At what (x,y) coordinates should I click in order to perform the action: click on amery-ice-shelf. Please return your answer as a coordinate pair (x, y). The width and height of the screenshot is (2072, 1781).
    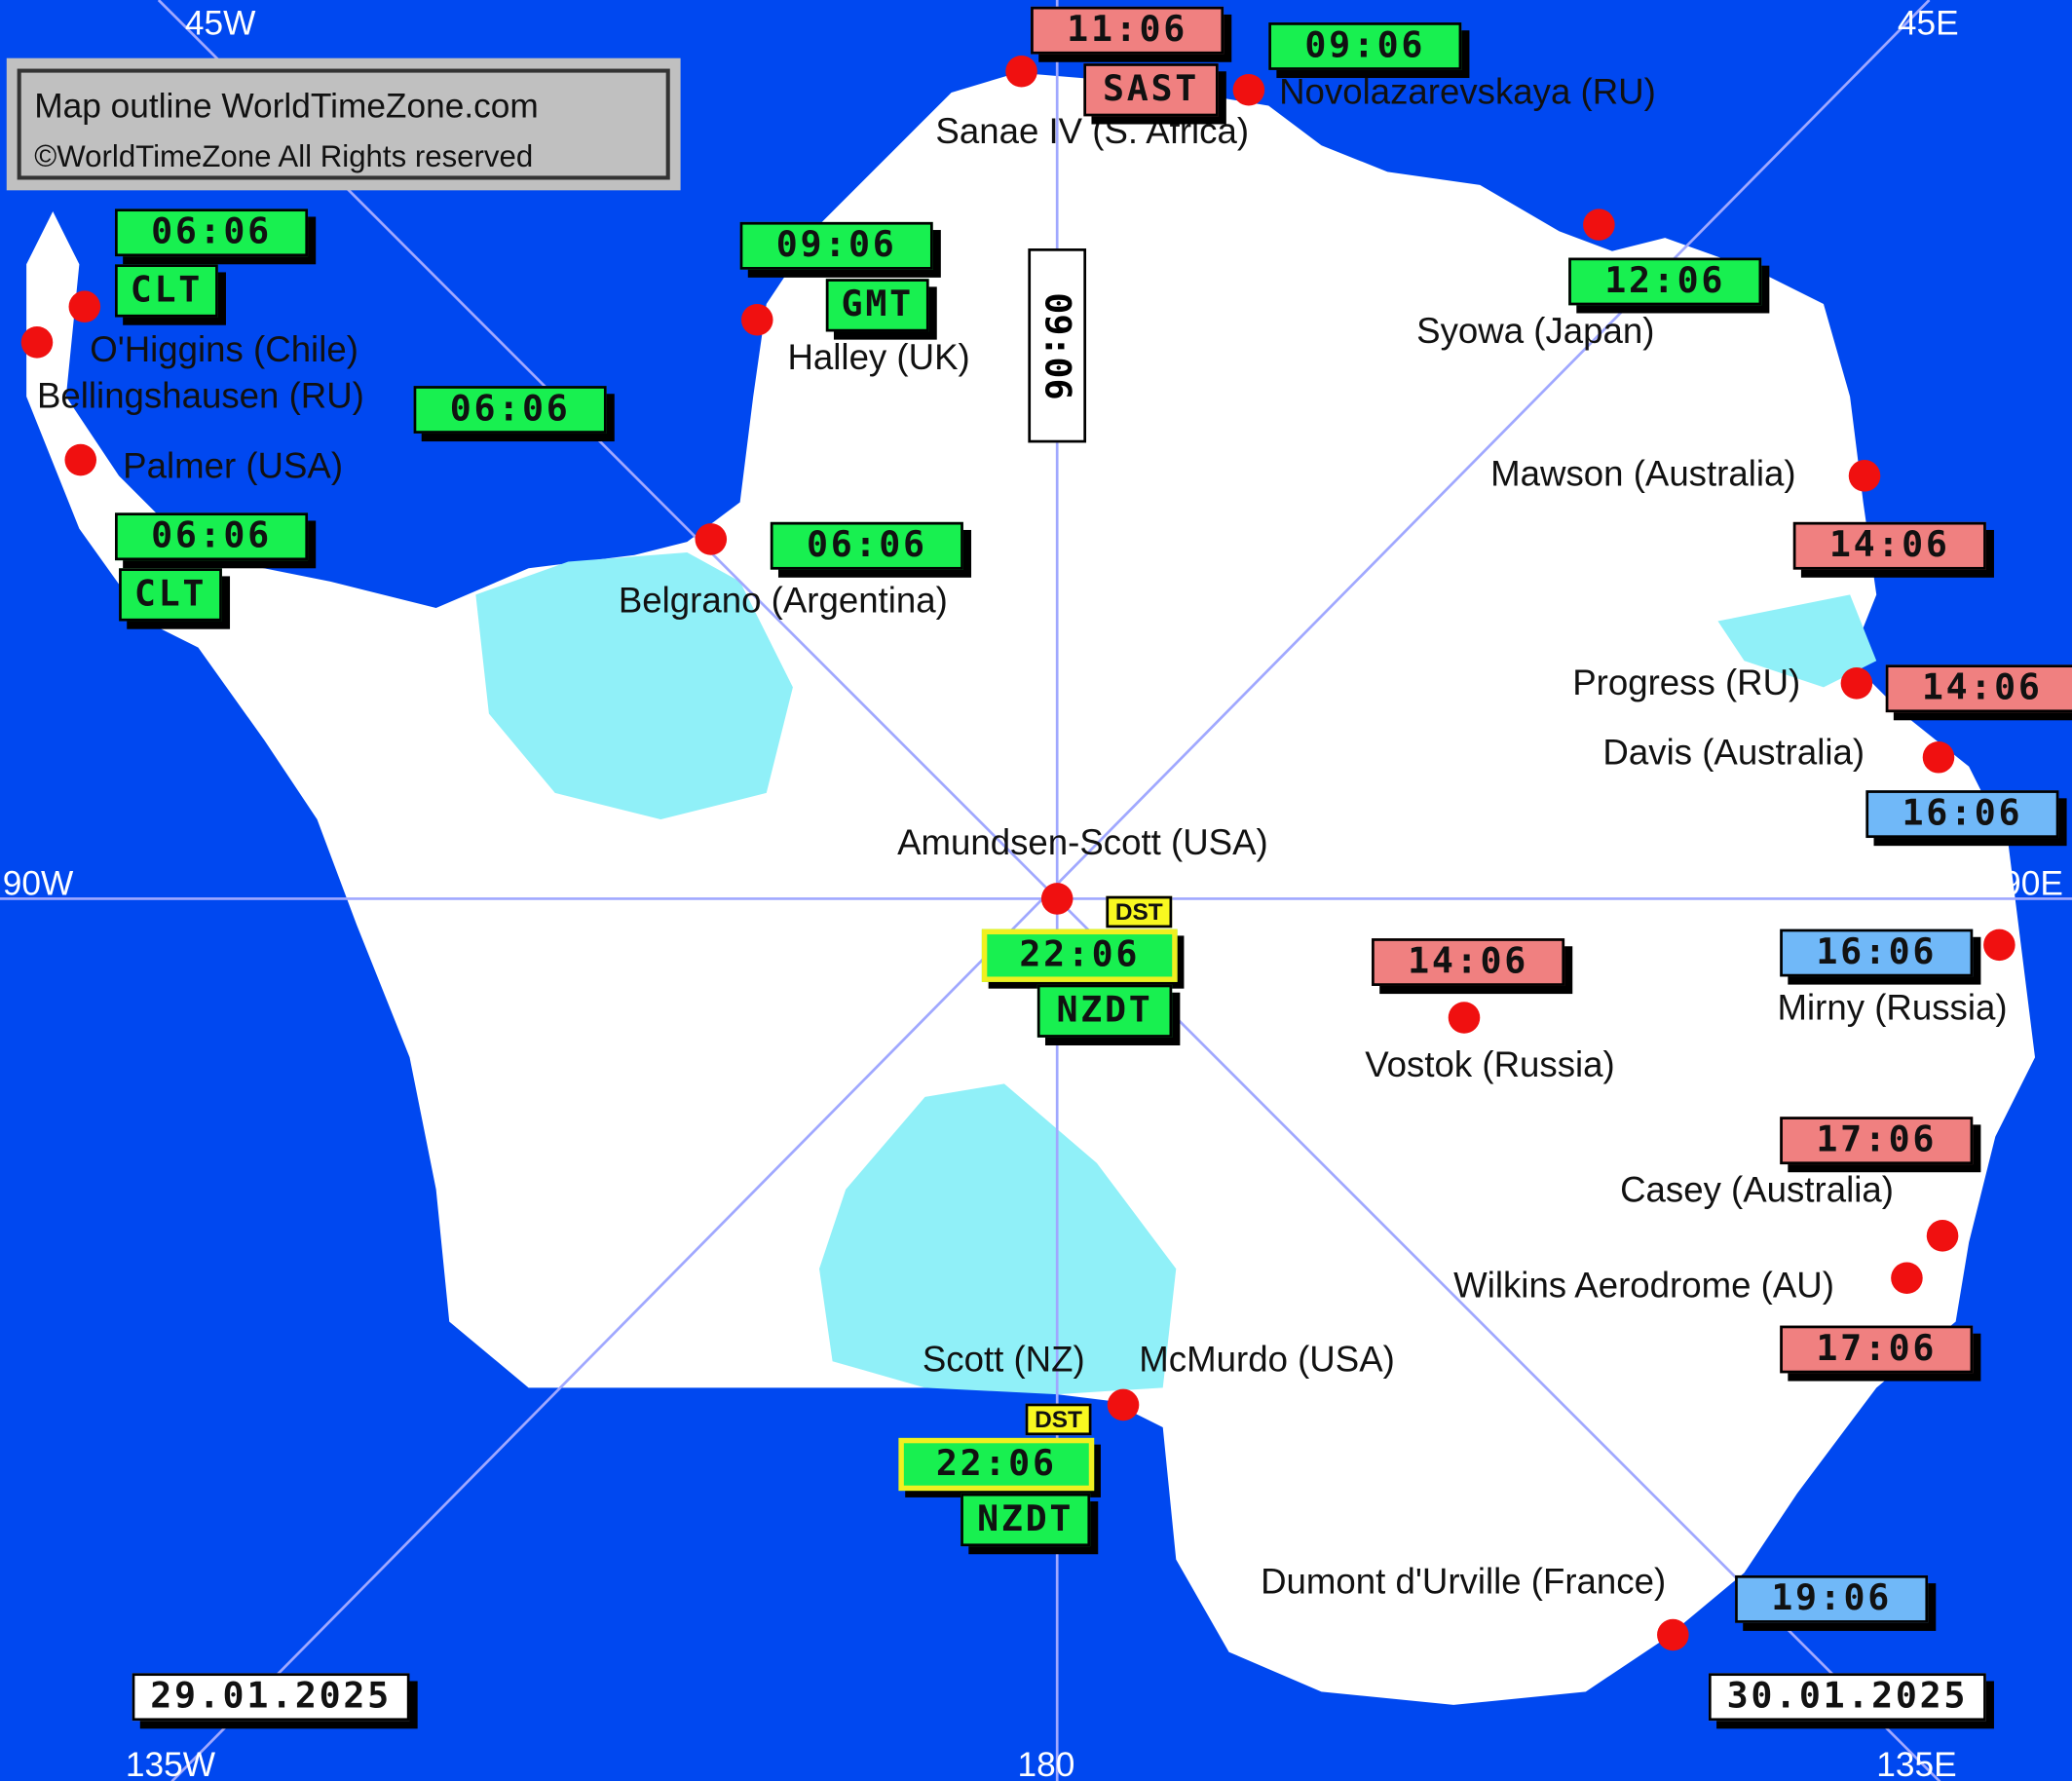
    Looking at the image, I should click on (1797, 641).